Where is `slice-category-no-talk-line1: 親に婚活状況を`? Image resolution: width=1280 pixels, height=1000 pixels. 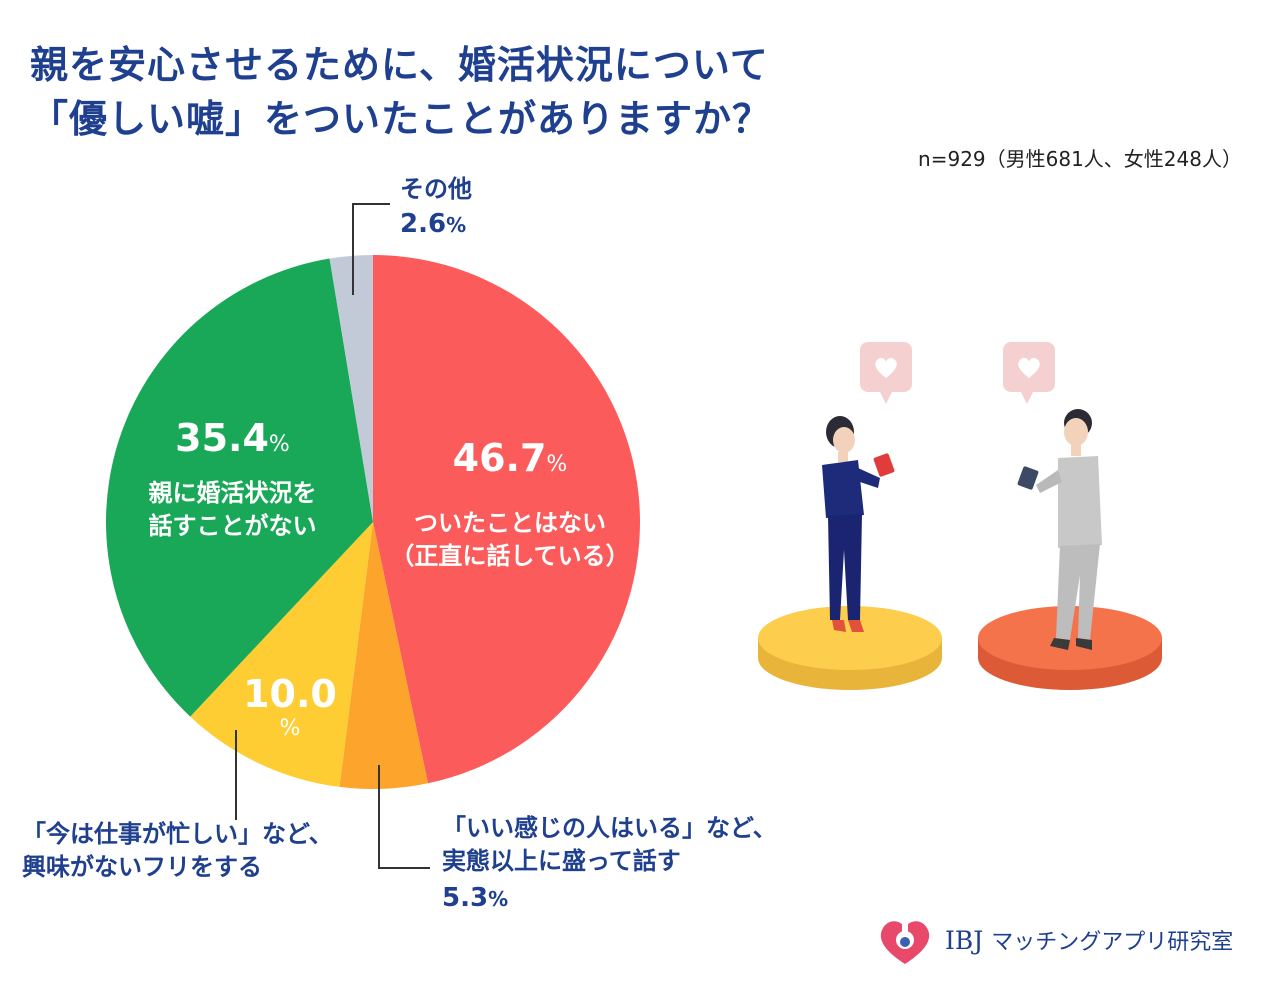
slice-category-no-talk-line1: 親に婚活状況を is located at coordinates (232, 493).